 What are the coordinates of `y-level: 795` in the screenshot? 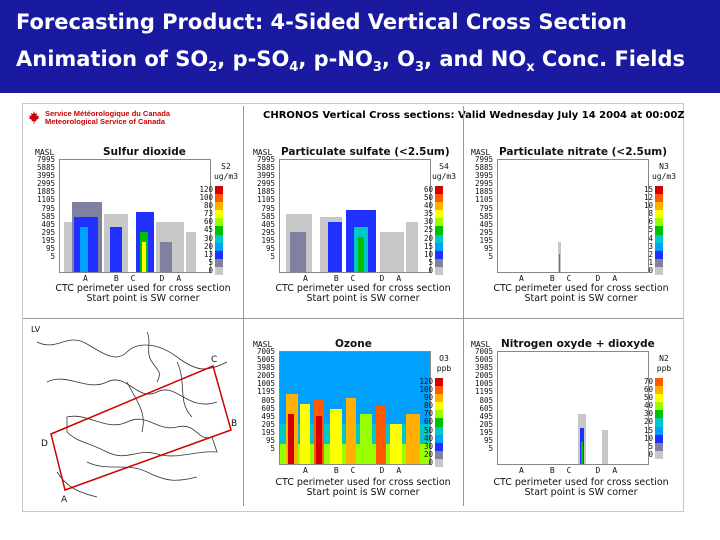 It's located at (486, 208).